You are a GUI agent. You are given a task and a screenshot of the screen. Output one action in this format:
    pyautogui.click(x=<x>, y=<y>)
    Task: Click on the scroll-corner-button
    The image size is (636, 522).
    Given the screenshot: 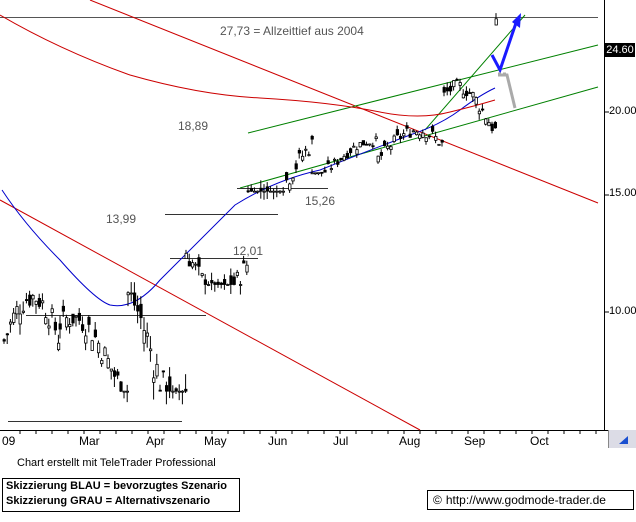 What is the action you would take?
    pyautogui.click(x=622, y=439)
    